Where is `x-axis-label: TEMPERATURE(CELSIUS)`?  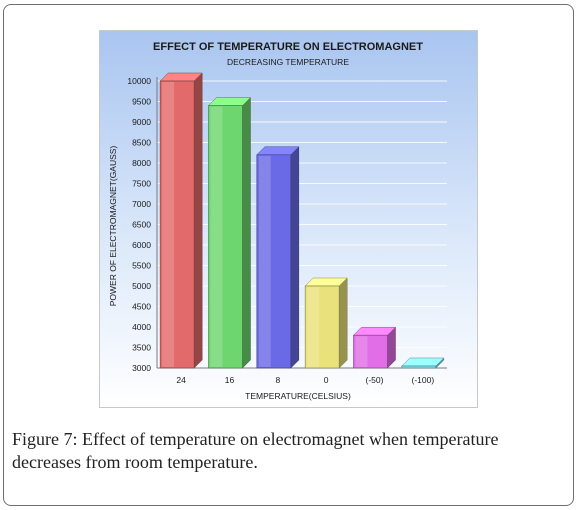
x-axis-label: TEMPERATURE(CELSIUS) is located at coordinates (298, 396).